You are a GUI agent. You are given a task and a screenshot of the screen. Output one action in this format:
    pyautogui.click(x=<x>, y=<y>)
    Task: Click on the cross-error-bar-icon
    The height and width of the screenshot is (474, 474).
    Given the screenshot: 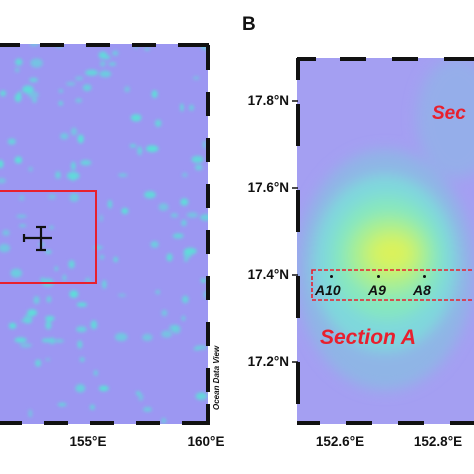 What is the action you would take?
    pyautogui.click(x=37, y=238)
    